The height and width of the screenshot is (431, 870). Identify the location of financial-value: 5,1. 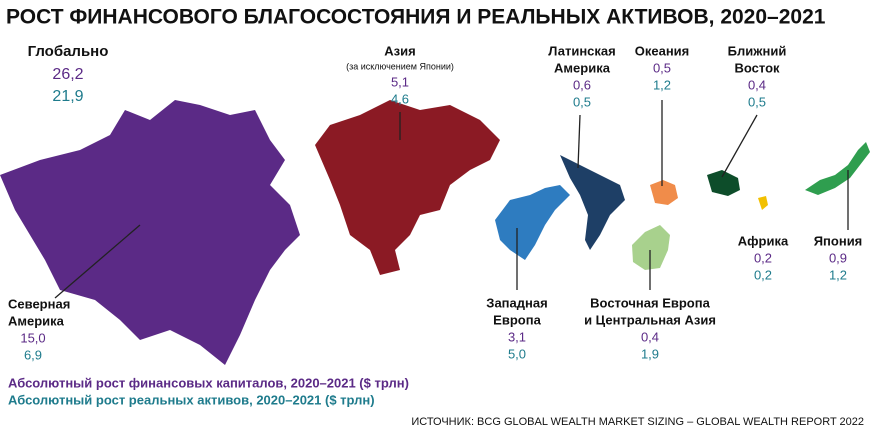
(400, 81).